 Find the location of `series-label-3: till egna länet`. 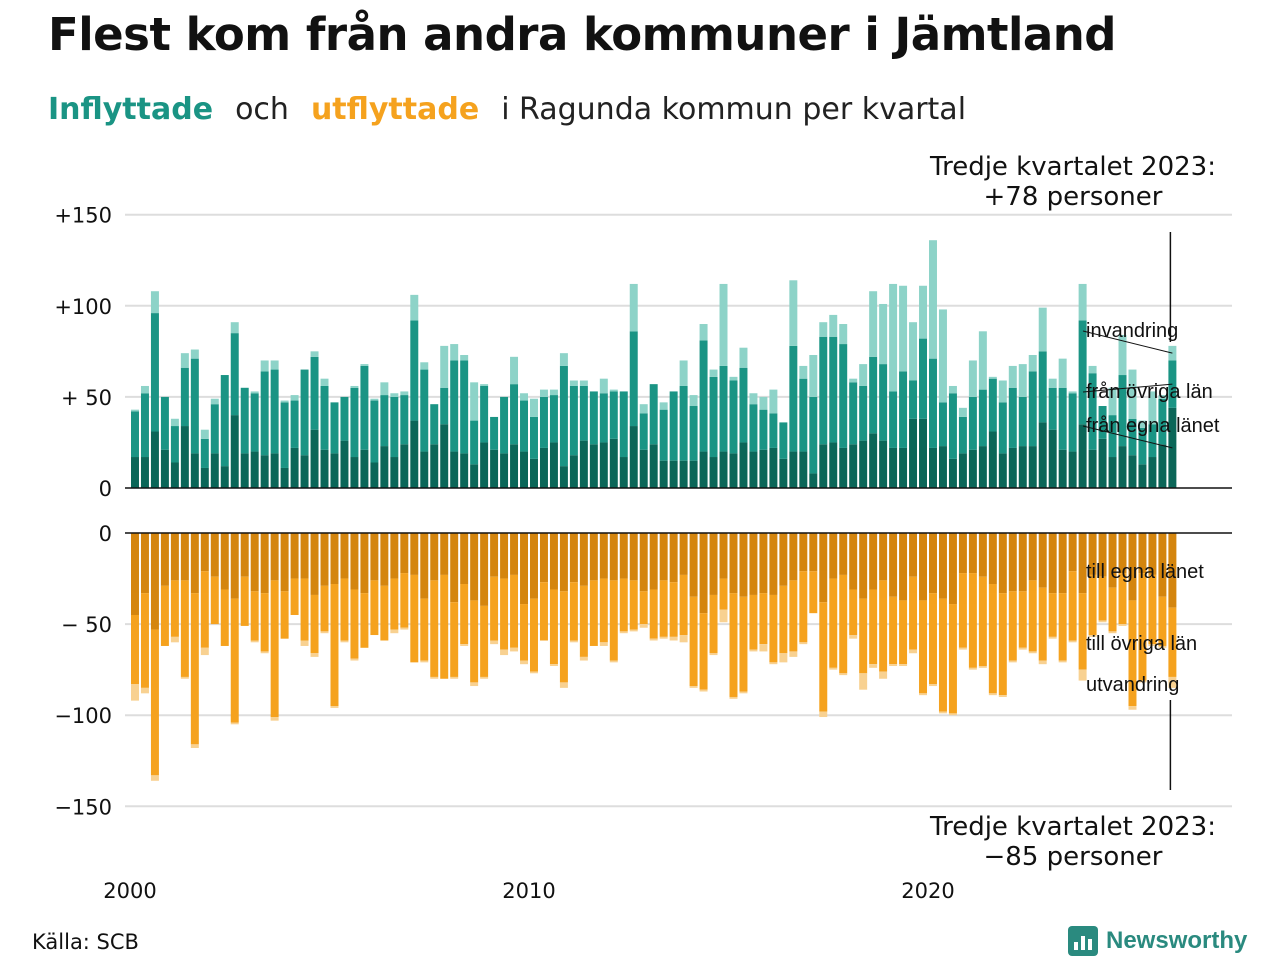

series-label-3: till egna länet is located at coordinates (1145, 572).